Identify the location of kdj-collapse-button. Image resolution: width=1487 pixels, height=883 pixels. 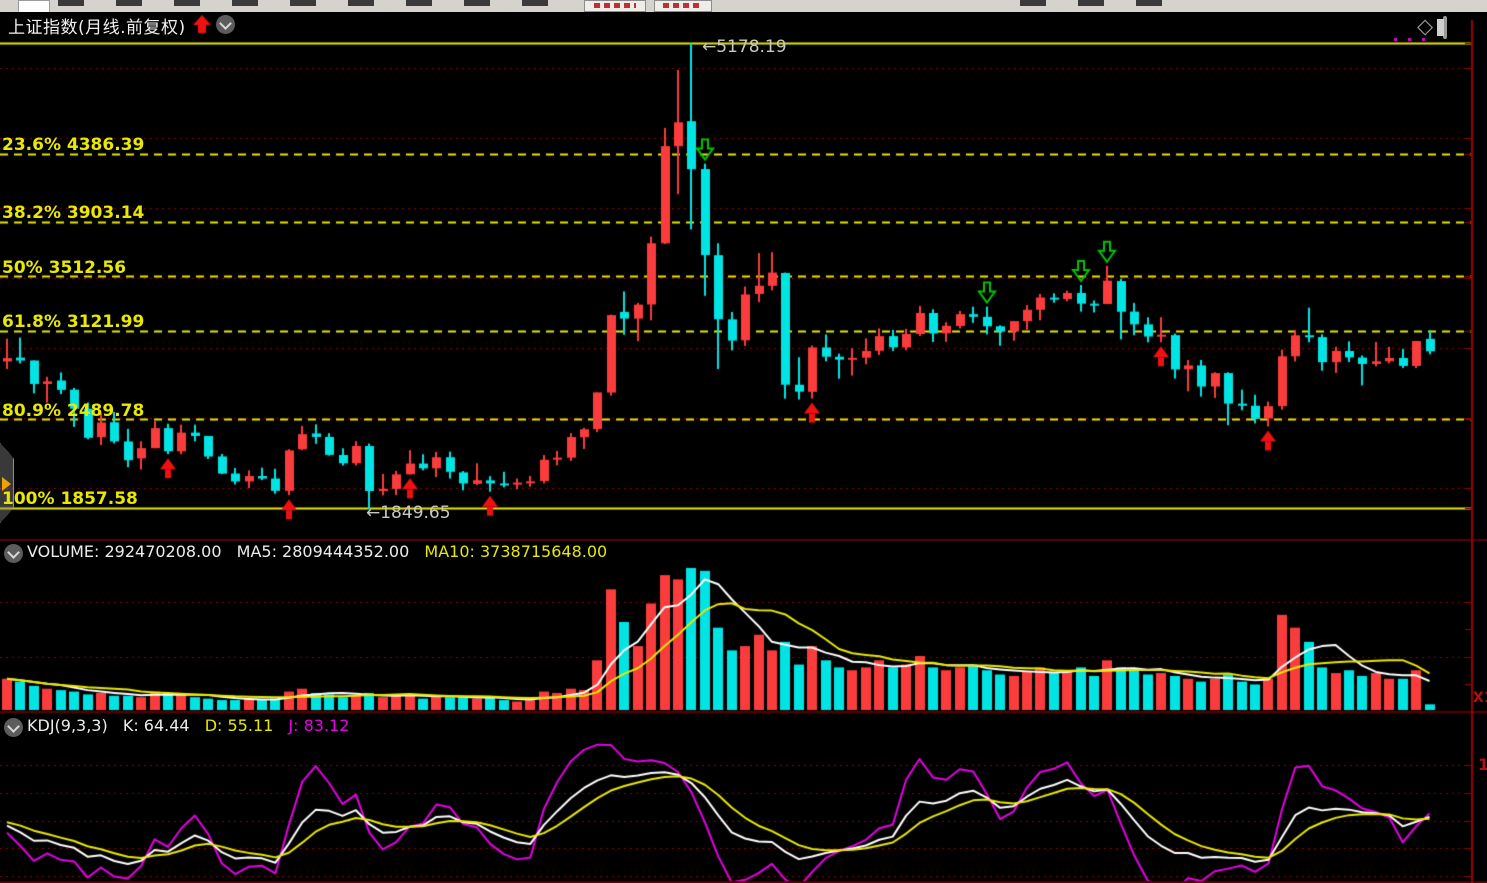
(13, 727).